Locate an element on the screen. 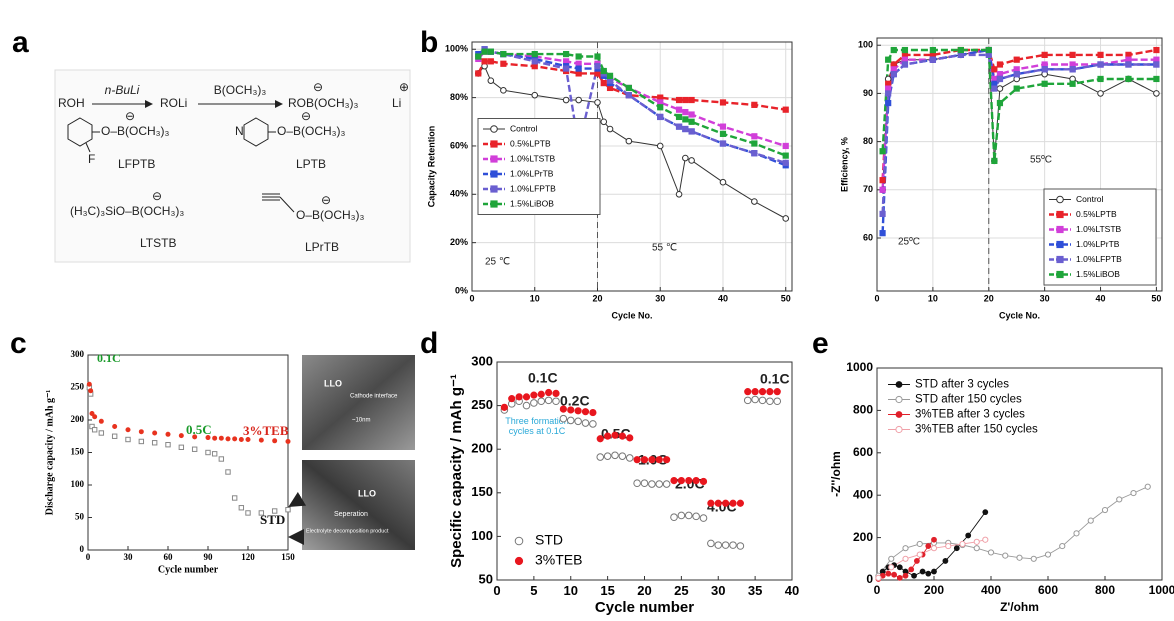  reagent: ROLi is located at coordinates (173, 103).